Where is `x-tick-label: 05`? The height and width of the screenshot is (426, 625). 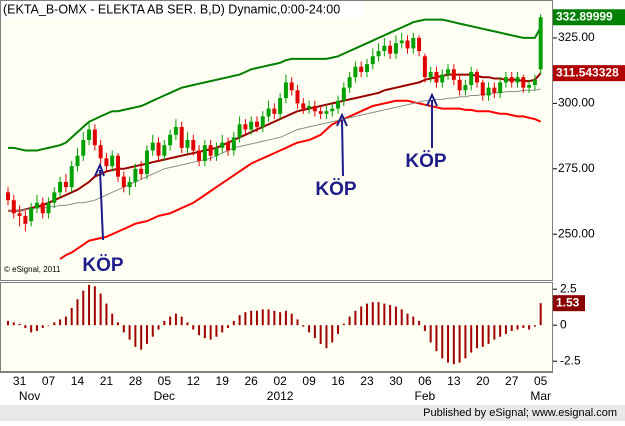
x-tick-label: 05 is located at coordinates (165, 381).